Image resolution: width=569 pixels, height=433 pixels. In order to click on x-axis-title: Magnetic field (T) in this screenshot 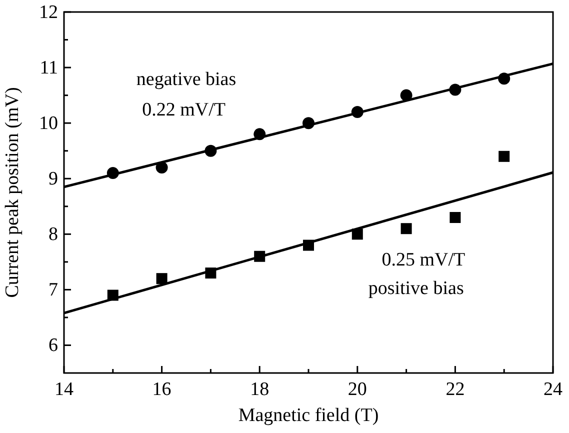, I will do `click(308, 415)`.